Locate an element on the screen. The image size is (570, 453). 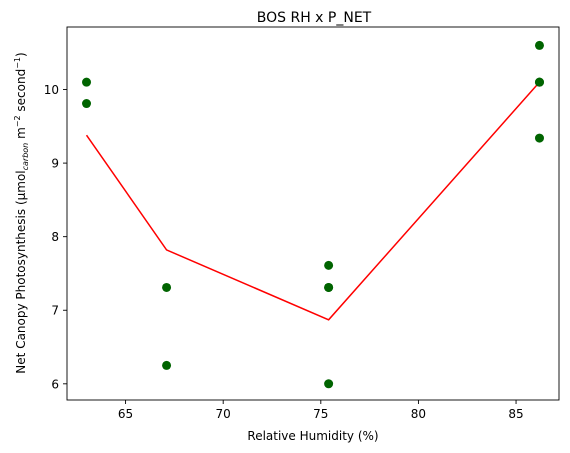
x-tick-label: 85 is located at coordinates (515, 414).